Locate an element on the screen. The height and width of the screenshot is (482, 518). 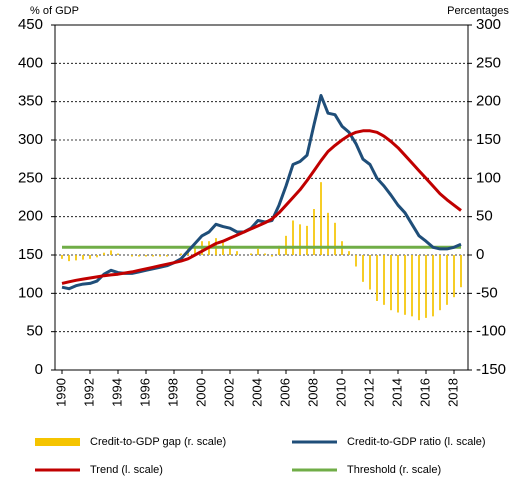
legend-label: Trend (l. scale) is located at coordinates (126, 470).